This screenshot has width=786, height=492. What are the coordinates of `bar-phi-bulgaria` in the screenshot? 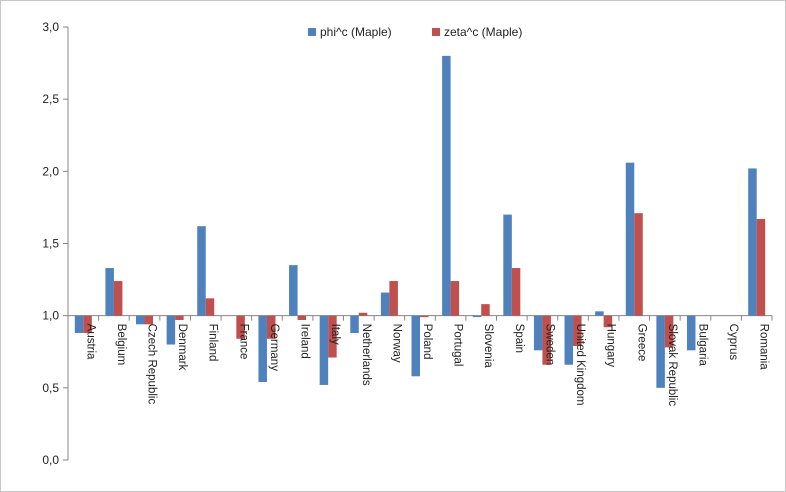 It's located at (691, 333).